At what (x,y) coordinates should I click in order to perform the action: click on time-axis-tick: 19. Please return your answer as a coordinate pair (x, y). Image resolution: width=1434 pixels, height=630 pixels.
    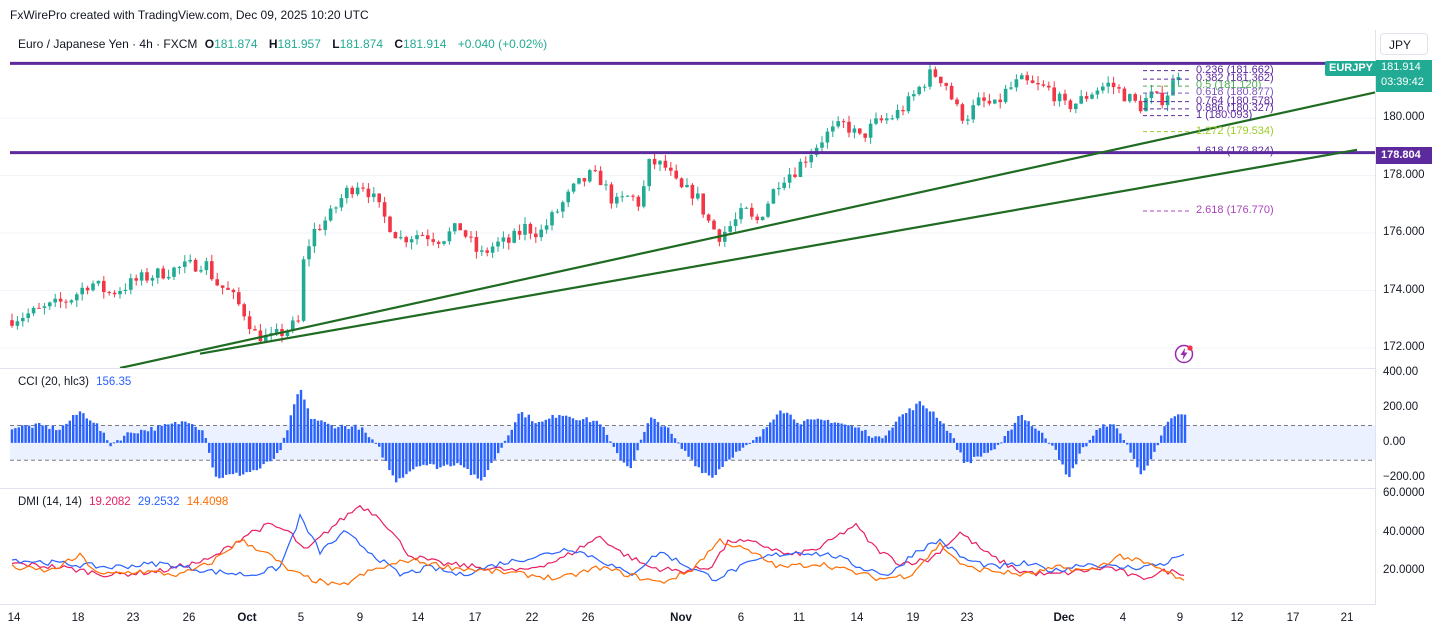
    Looking at the image, I should click on (913, 618).